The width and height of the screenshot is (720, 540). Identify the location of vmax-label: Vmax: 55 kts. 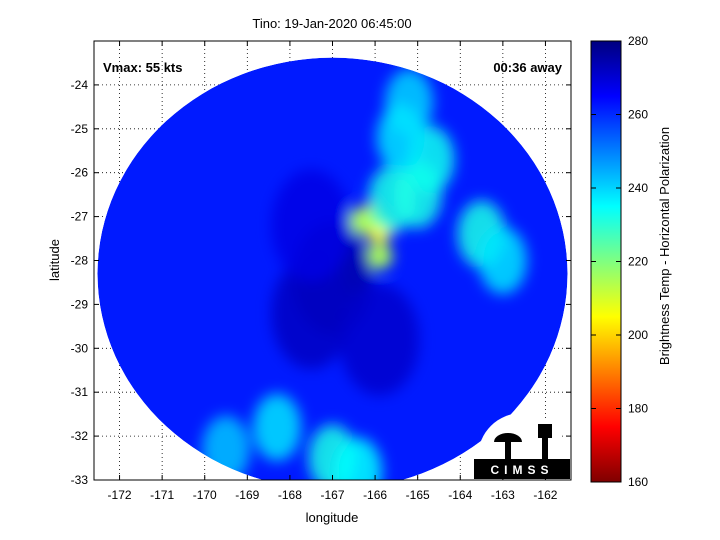
(143, 67).